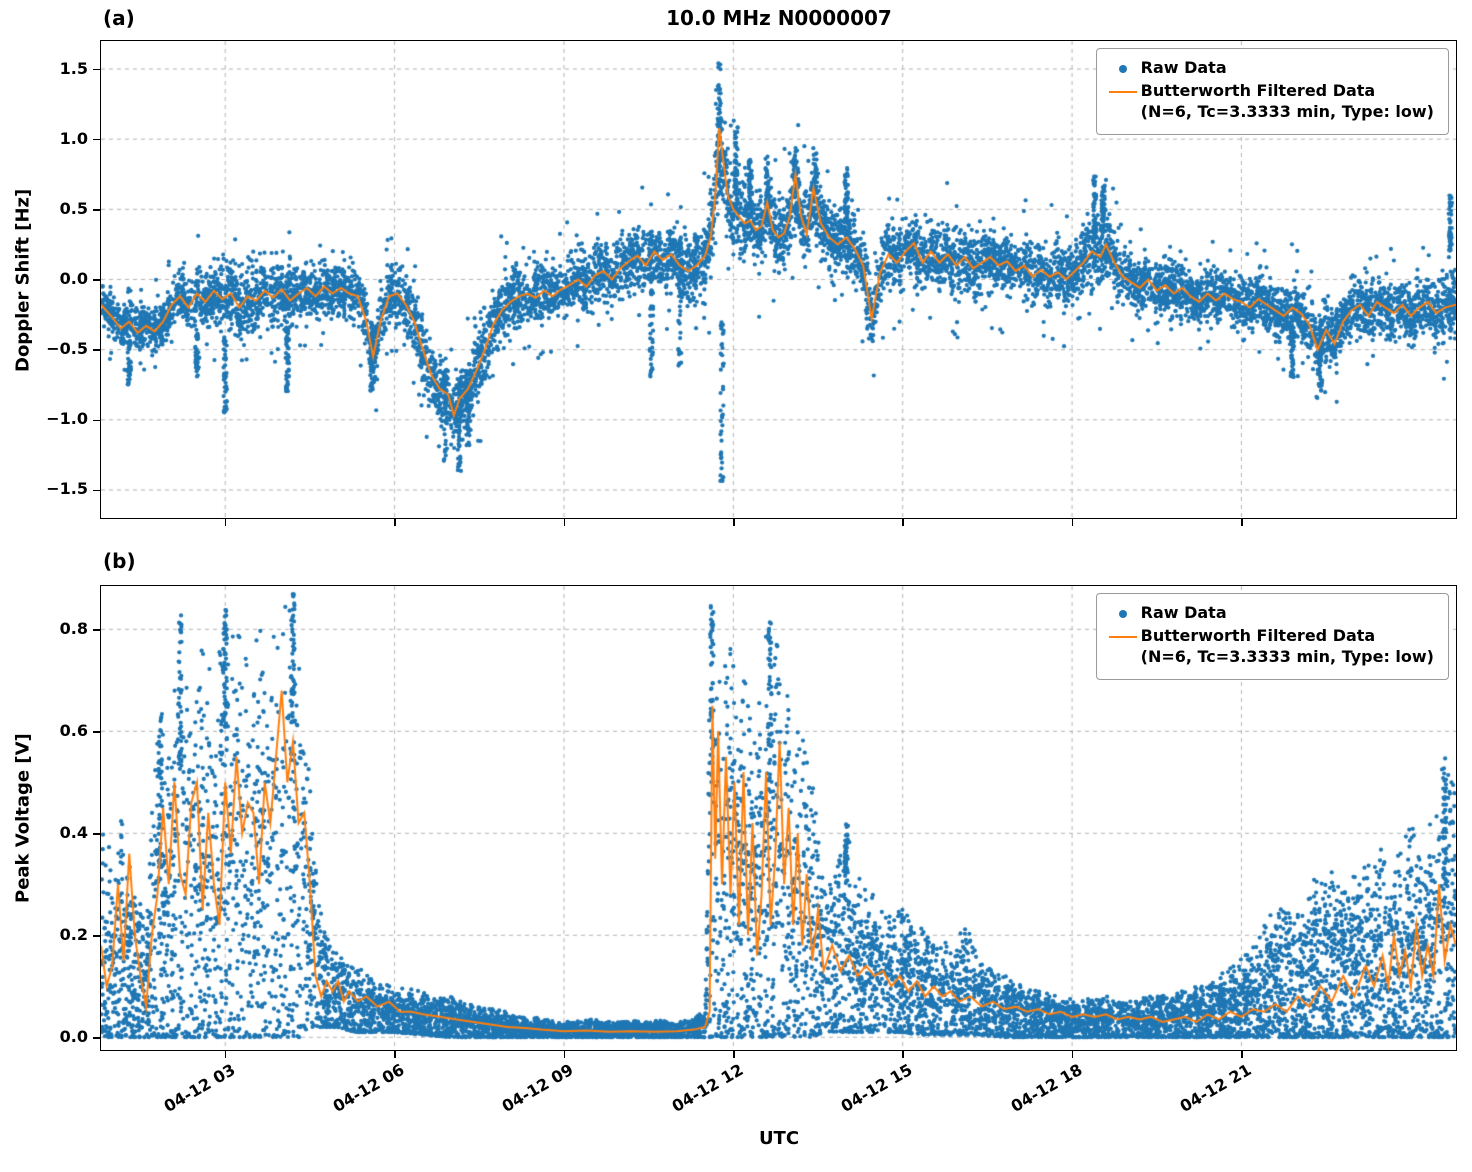 The height and width of the screenshot is (1172, 1472). What do you see at coordinates (67, 489) in the screenshot?
I see `y-tick-label: −1.5` at bounding box center [67, 489].